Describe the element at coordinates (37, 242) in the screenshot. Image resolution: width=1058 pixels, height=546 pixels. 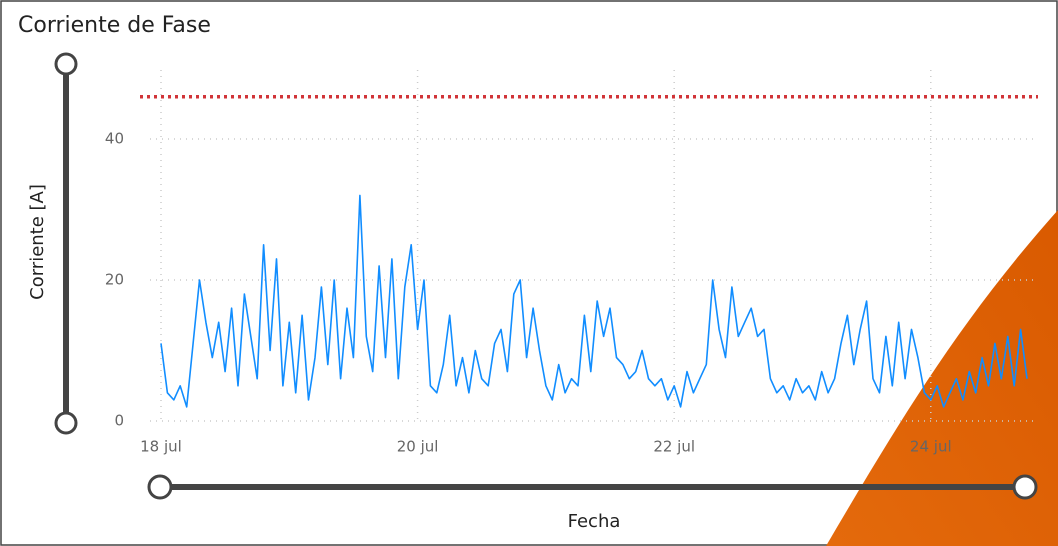
I see `y-axis-title: Corriente [A]` at that location.